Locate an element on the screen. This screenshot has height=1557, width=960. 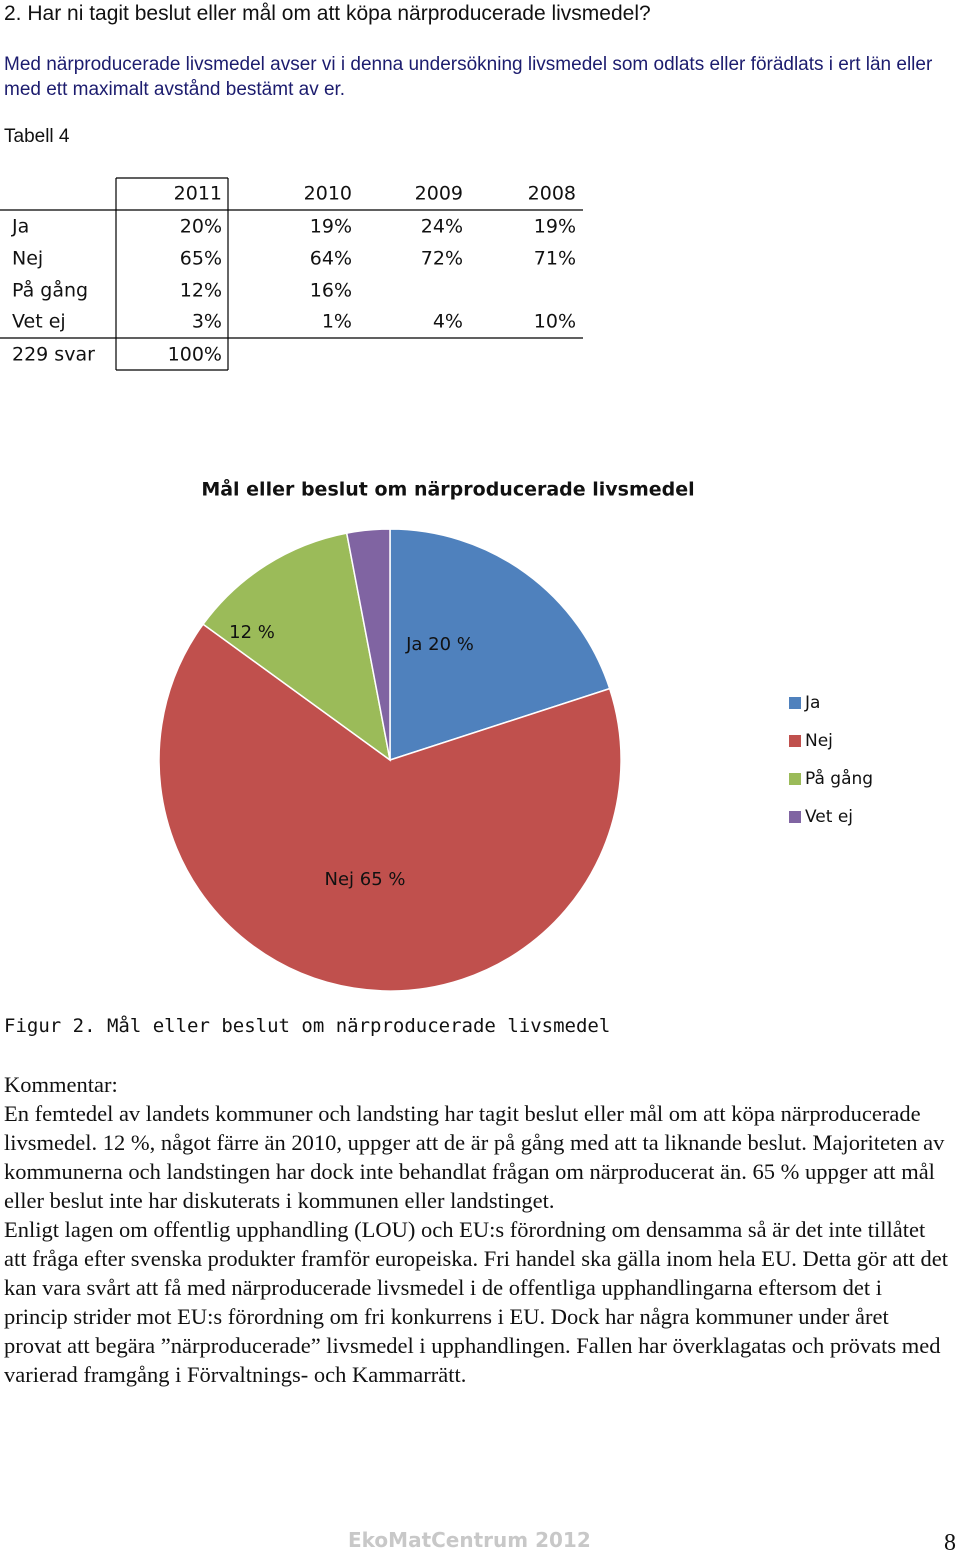
table-cell: 65% is located at coordinates (201, 259).